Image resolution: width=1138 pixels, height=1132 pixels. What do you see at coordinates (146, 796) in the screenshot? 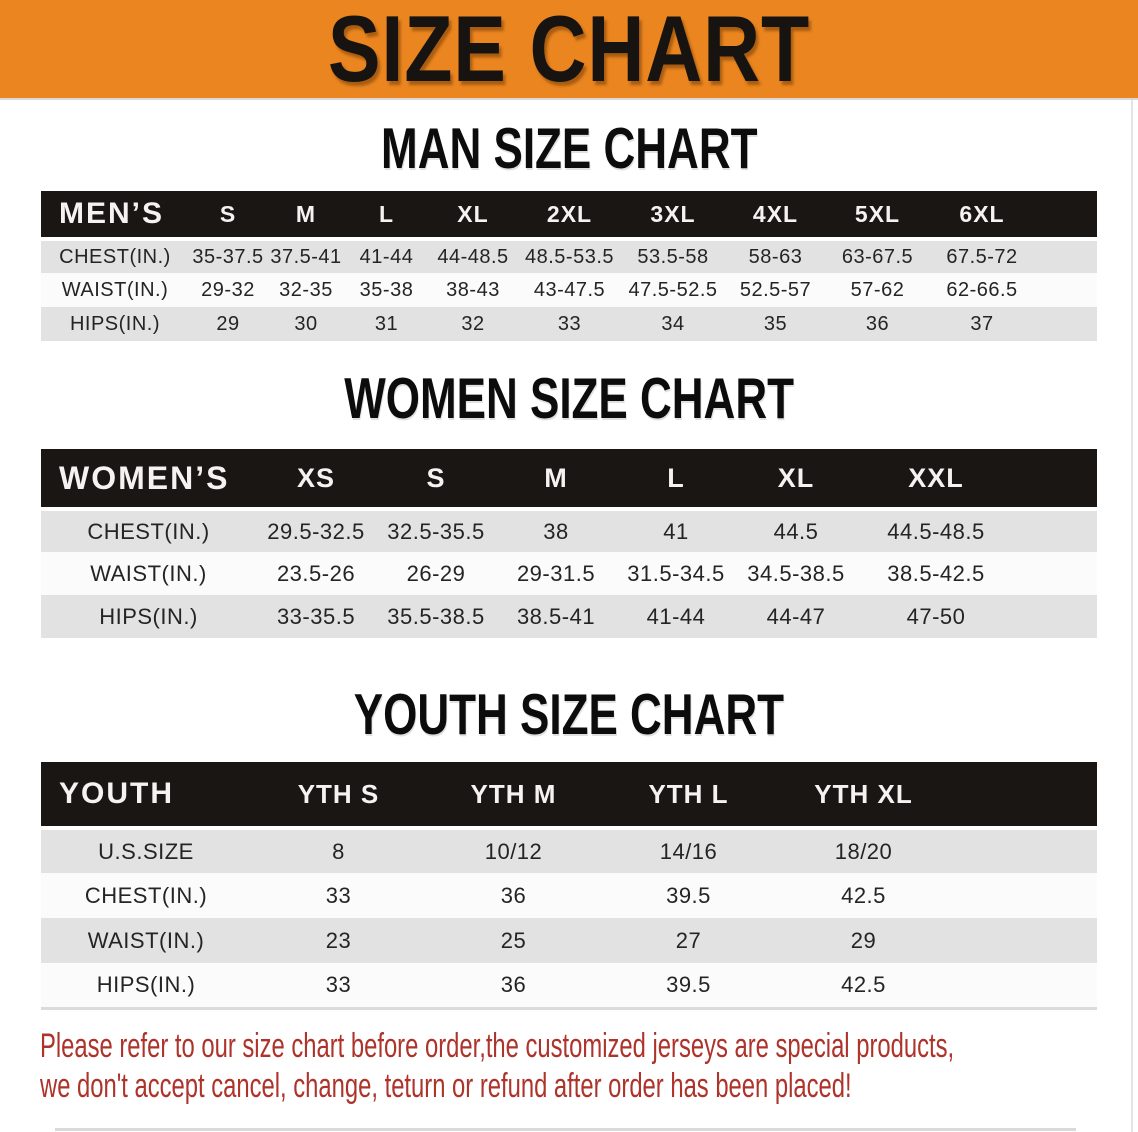
I see `youth-group-label: YOUTH` at bounding box center [146, 796].